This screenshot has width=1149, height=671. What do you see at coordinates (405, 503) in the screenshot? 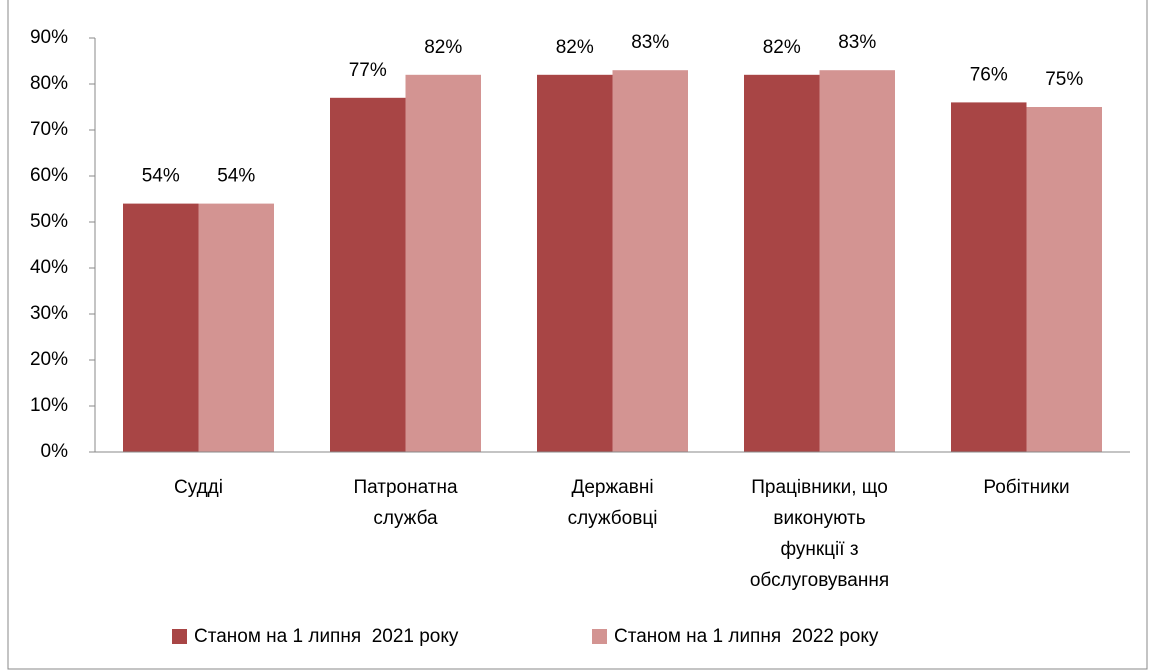
I see `x-tick-label: Патронатна служба` at bounding box center [405, 503].